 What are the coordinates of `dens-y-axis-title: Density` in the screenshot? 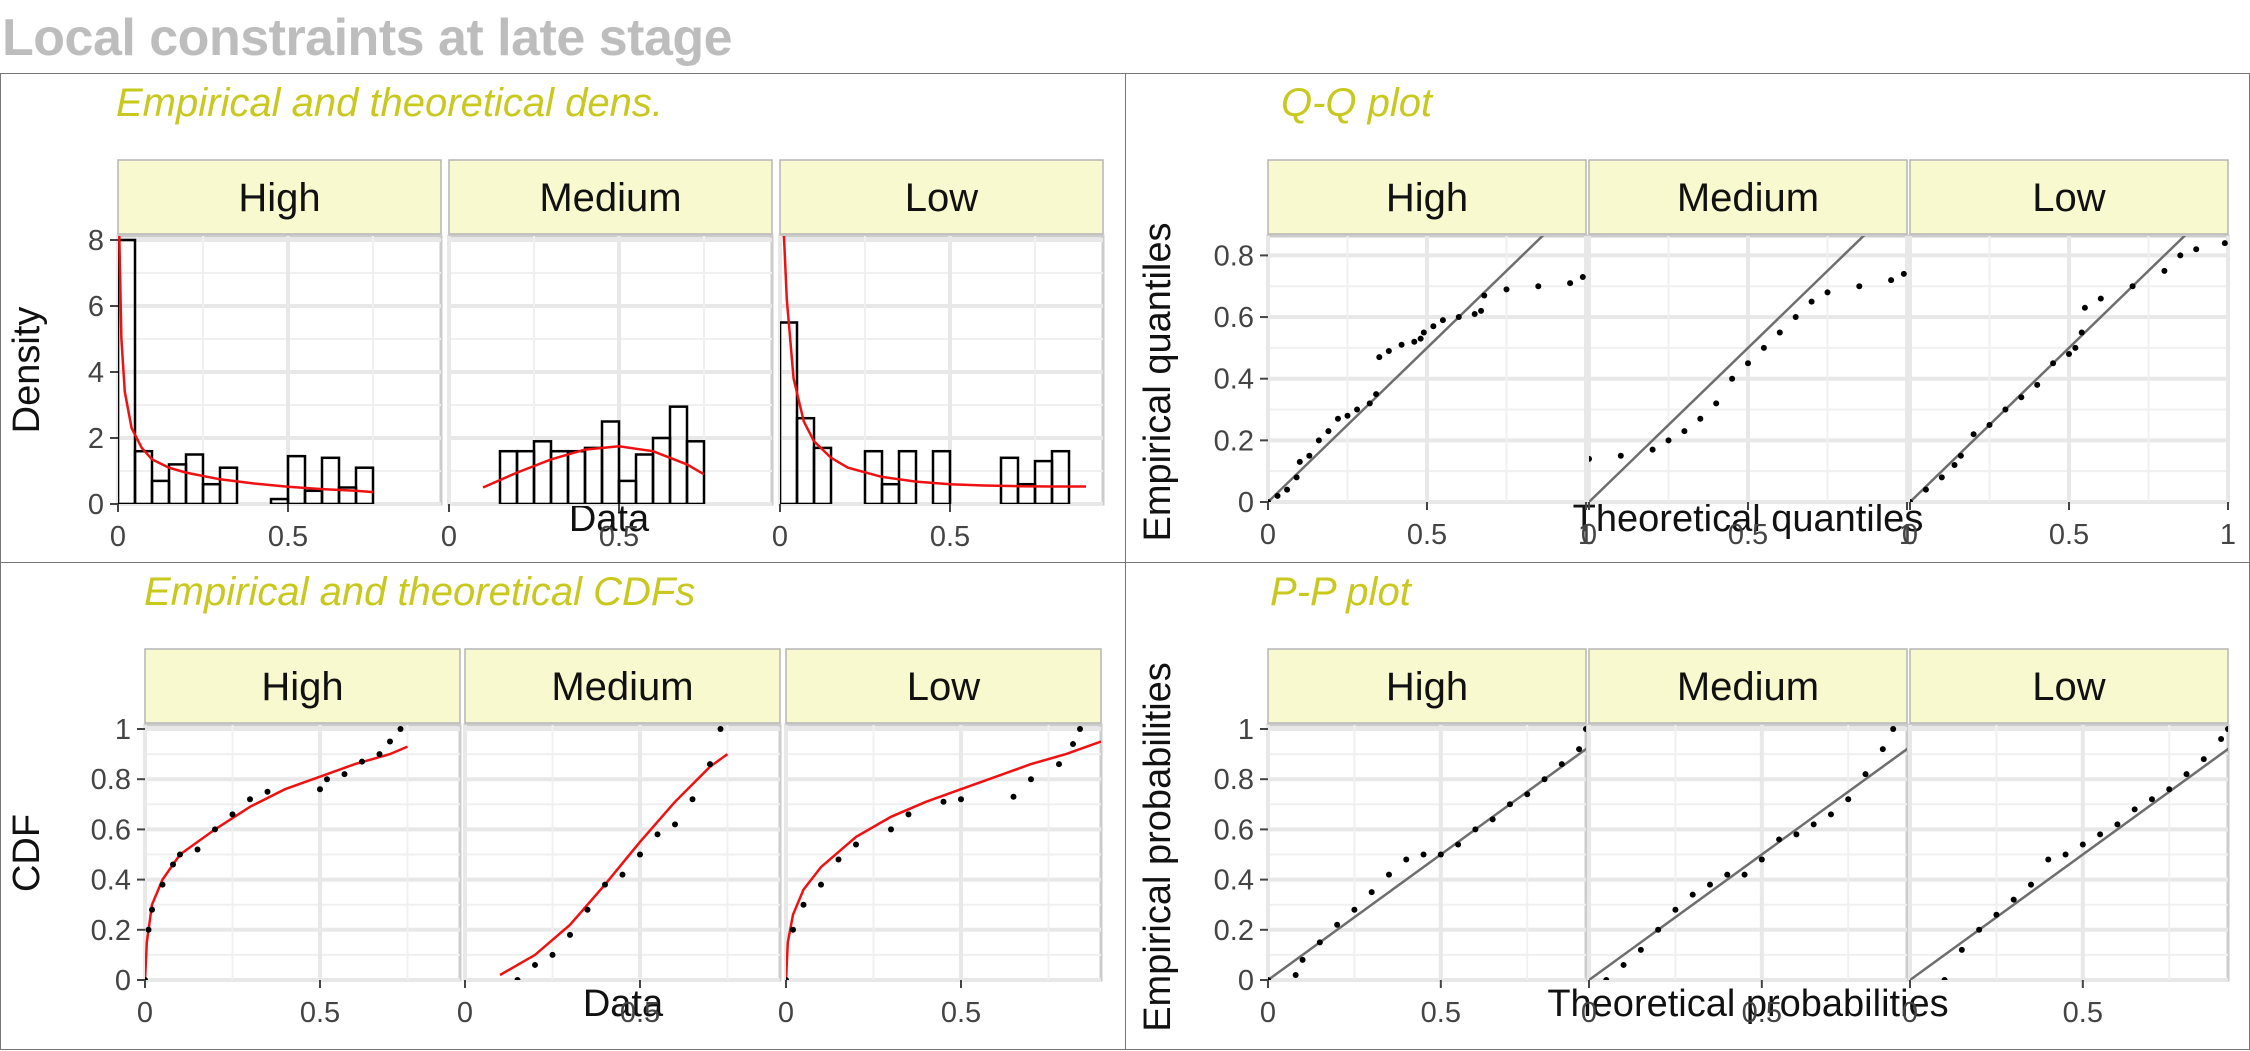 It's located at (27, 370).